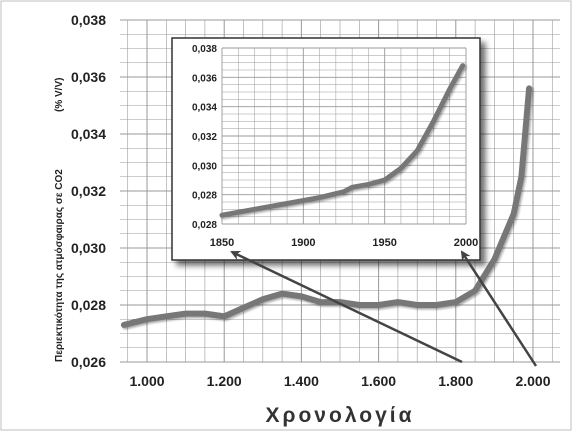  I want to click on inset-x-tick-label: 1900, so click(303, 243).